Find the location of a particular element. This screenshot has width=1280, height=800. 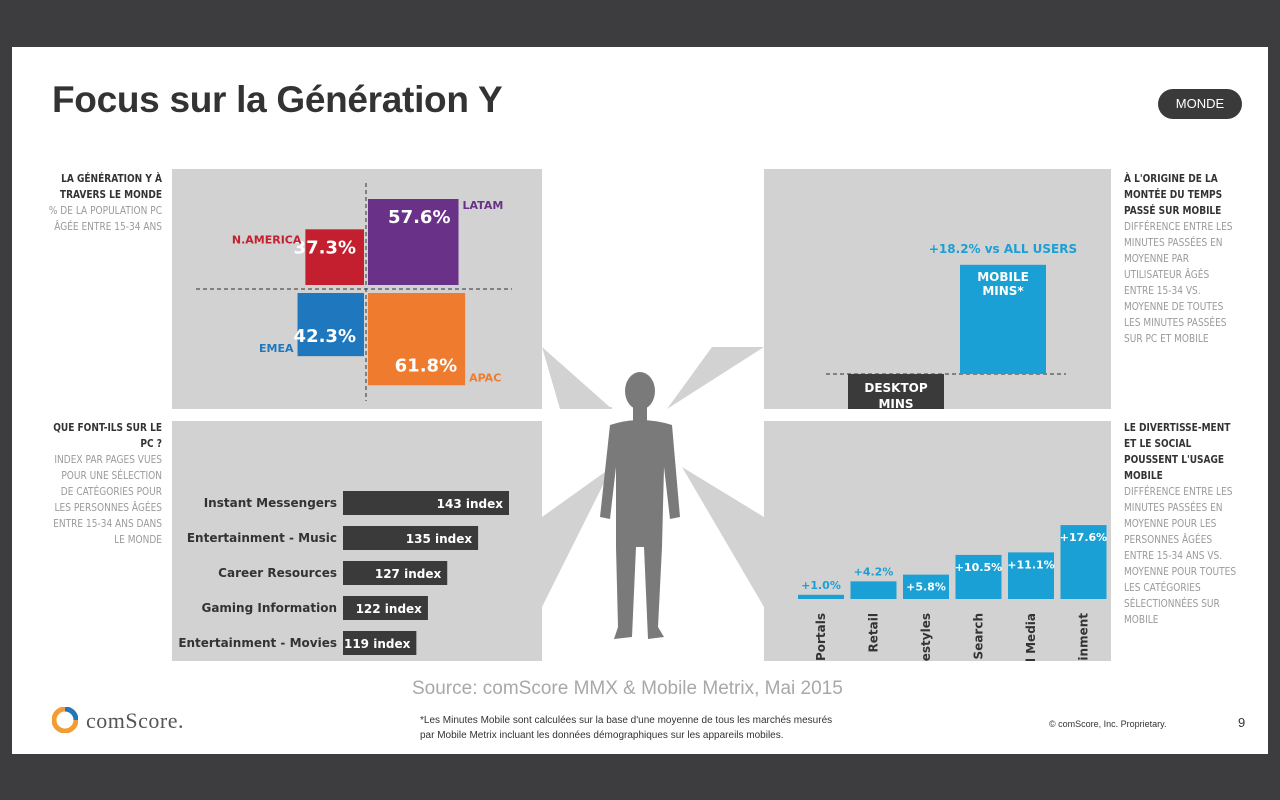

pc-bar-value-4: 119 index is located at coordinates (377, 644).